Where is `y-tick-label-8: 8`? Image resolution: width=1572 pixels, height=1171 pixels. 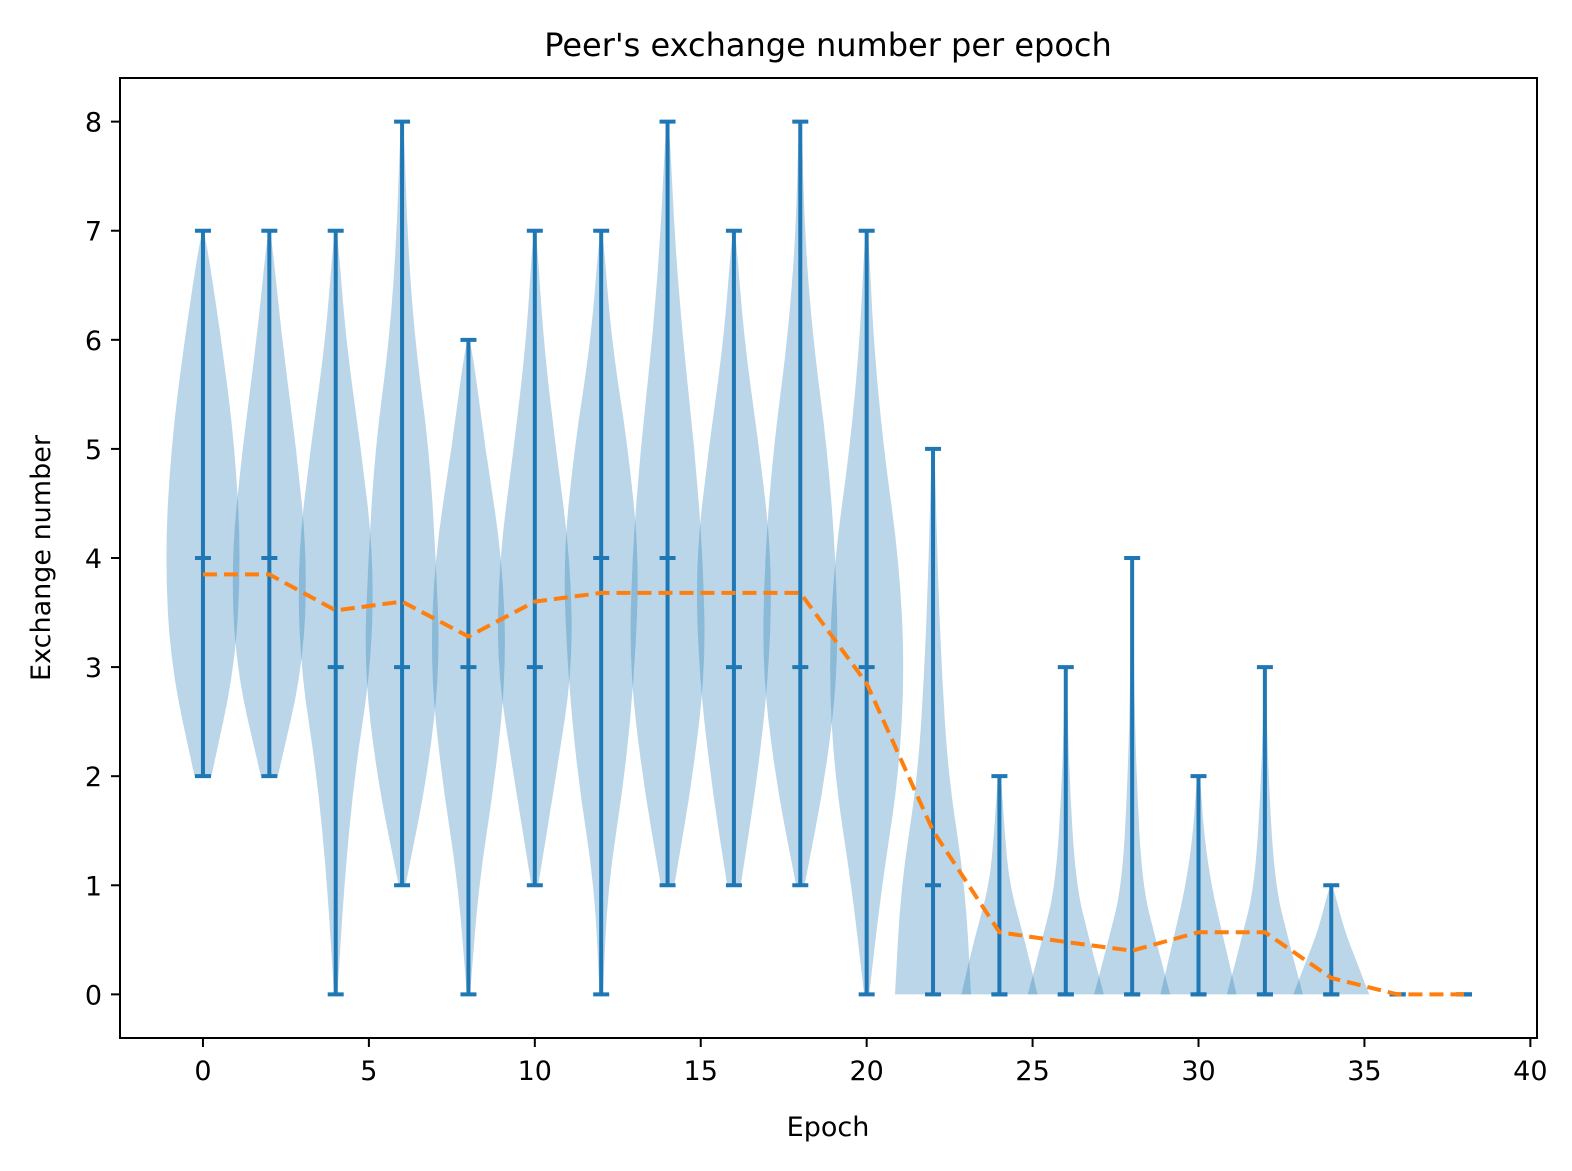 y-tick-label-8: 8 is located at coordinates (93, 123).